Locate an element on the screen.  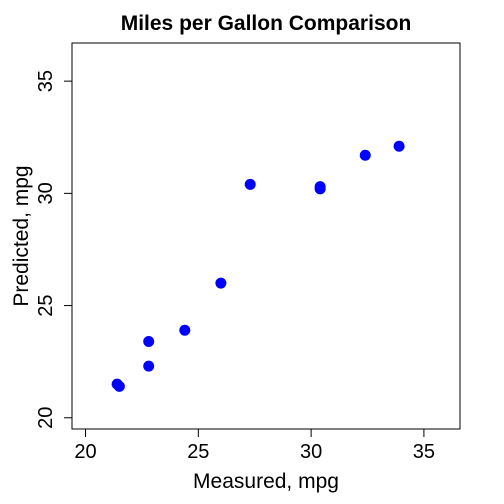
x-tick-label: 25 is located at coordinates (198, 452).